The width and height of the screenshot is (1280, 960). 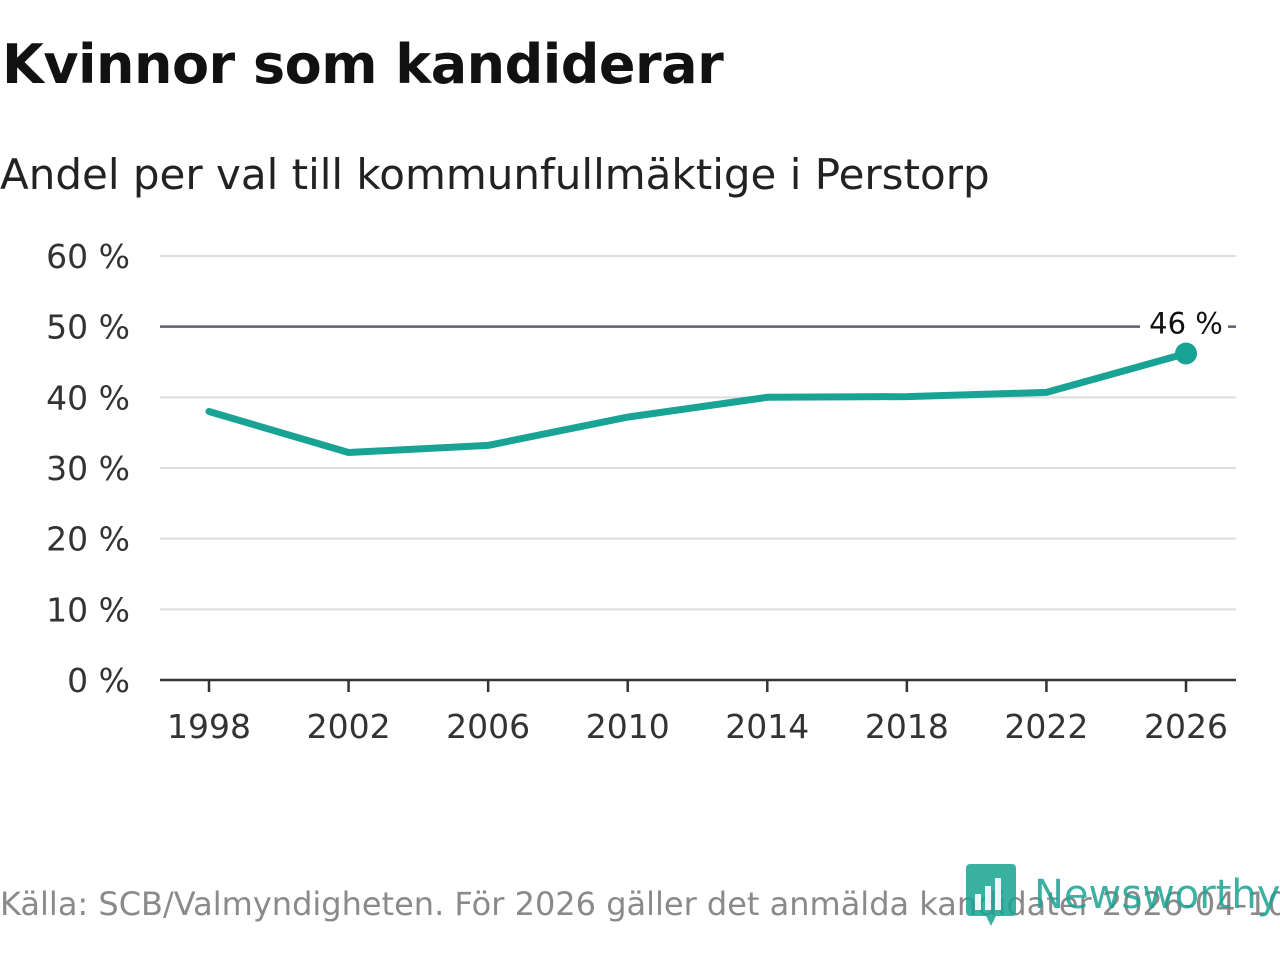 What do you see at coordinates (88, 468) in the screenshot?
I see `y-tick-label: 30 %` at bounding box center [88, 468].